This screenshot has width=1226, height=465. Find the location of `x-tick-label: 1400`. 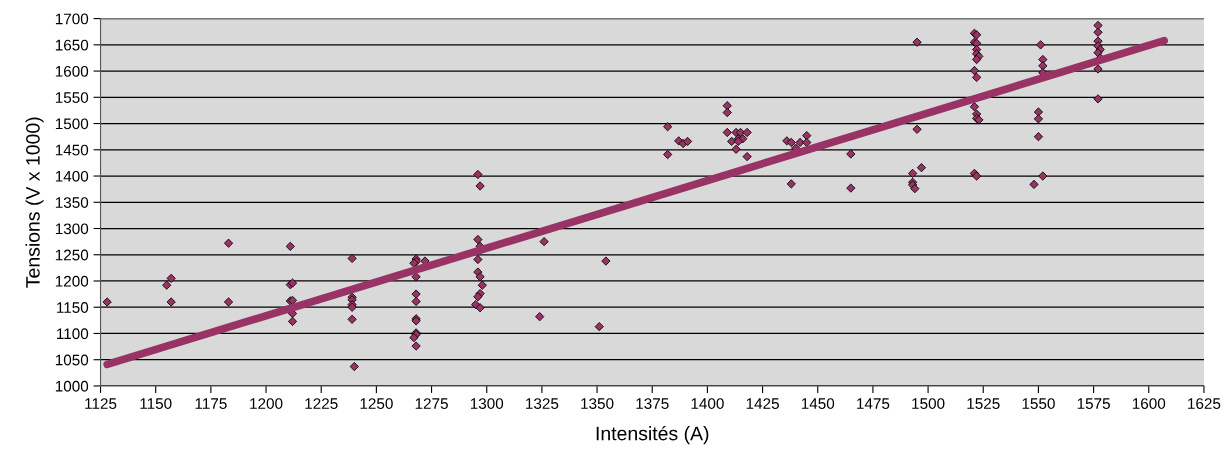

x-tick-label: 1400 is located at coordinates (707, 403).